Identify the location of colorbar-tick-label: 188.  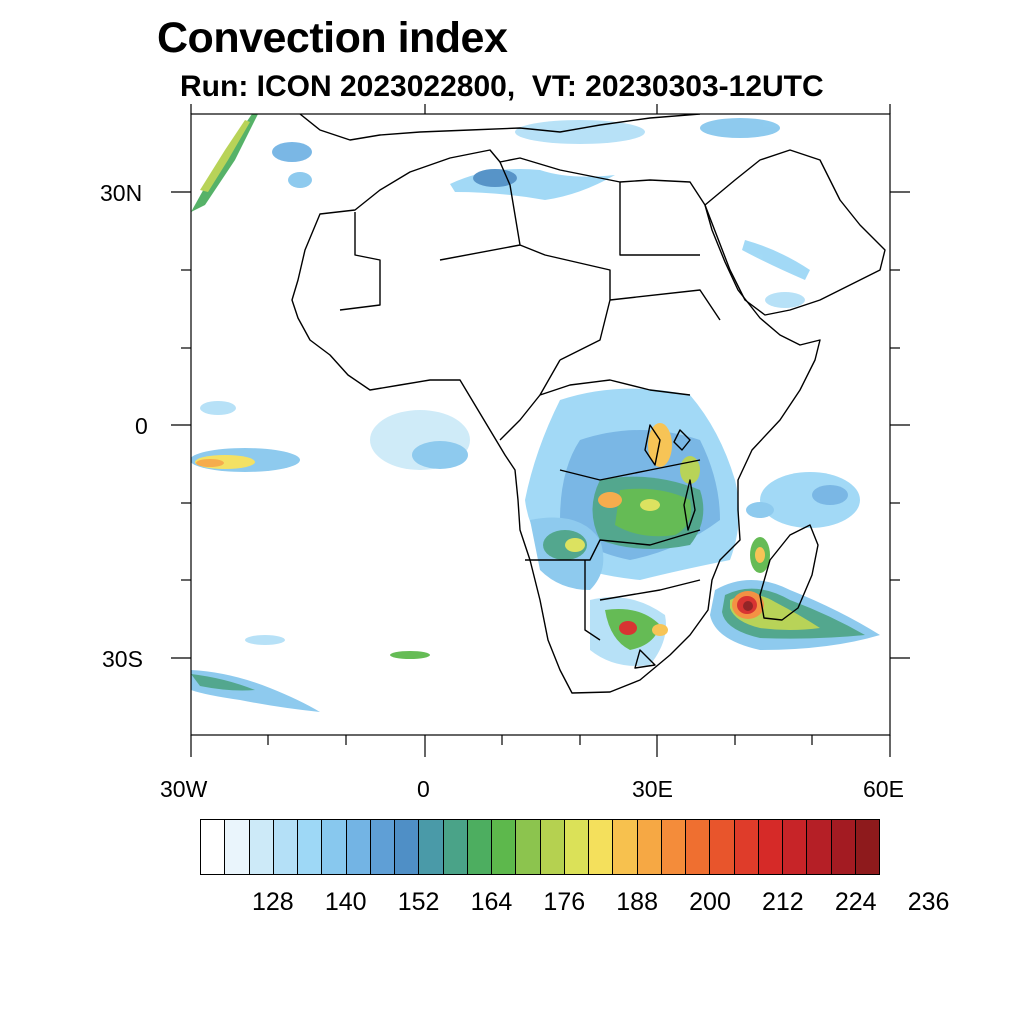
(637, 902).